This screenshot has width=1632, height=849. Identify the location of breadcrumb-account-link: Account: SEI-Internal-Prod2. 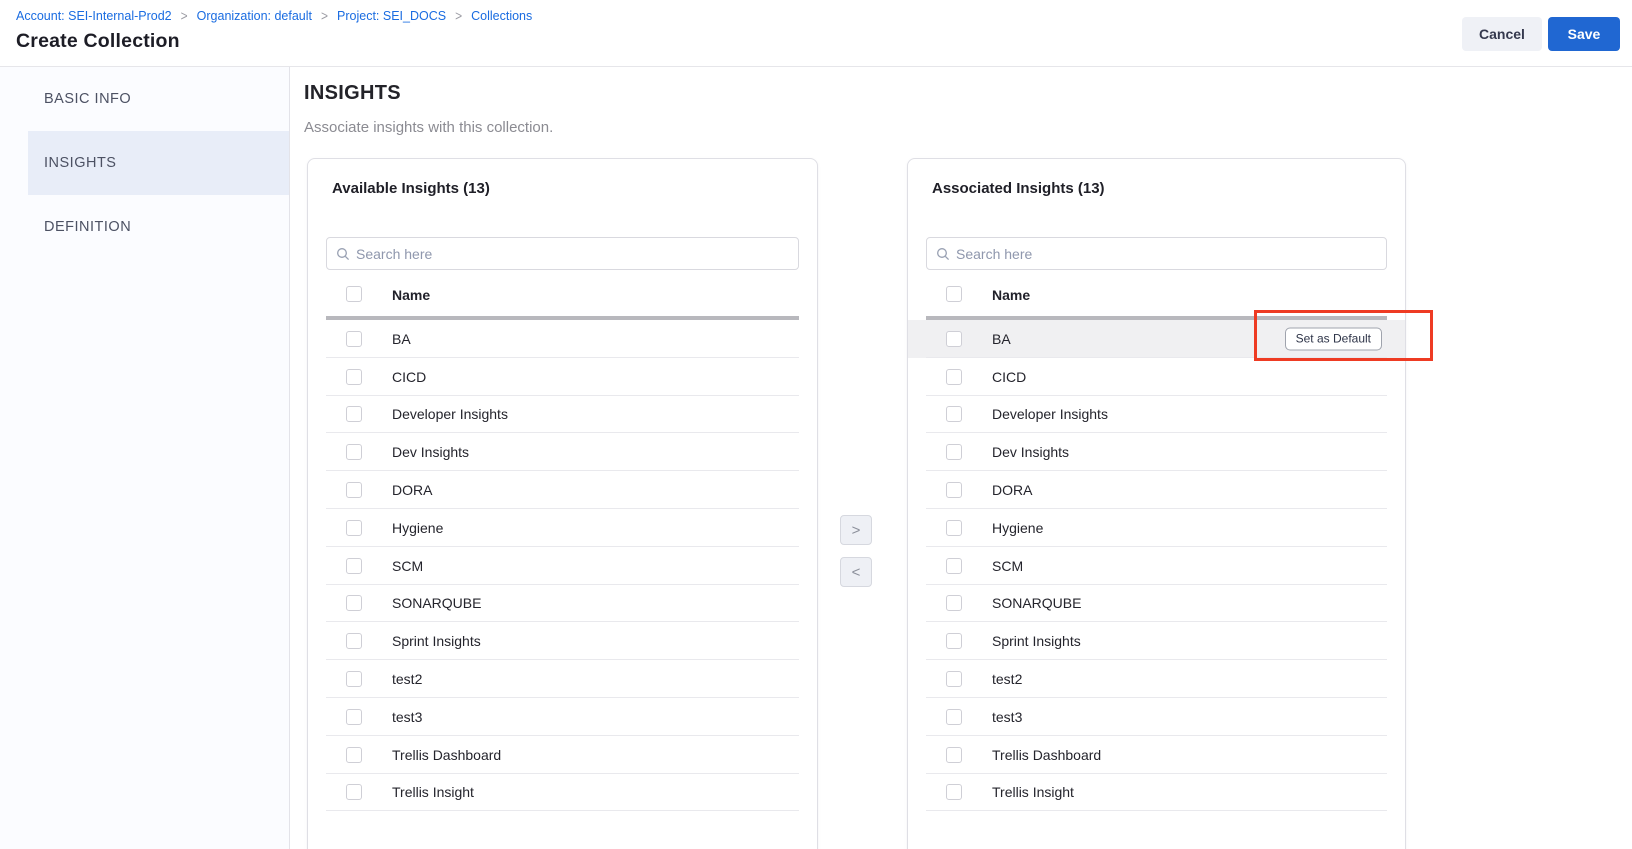
(94, 16).